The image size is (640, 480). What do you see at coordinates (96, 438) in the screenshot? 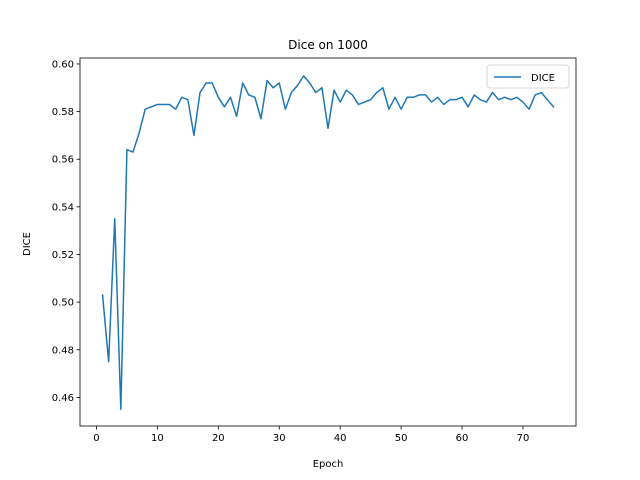
I see `x-tick-label: 0` at bounding box center [96, 438].